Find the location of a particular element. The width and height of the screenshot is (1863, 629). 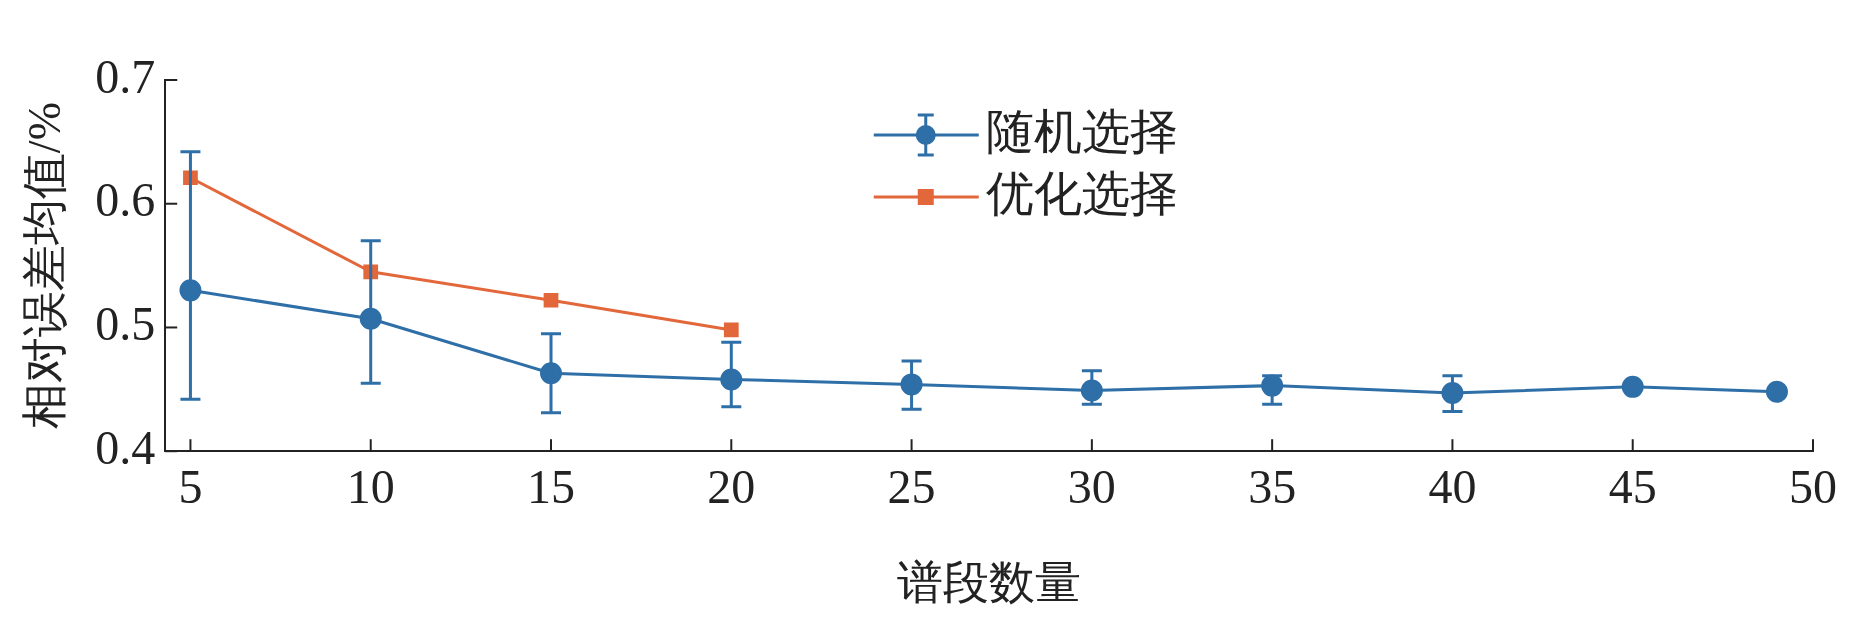

x-tick-label: 45 is located at coordinates (1632, 486).